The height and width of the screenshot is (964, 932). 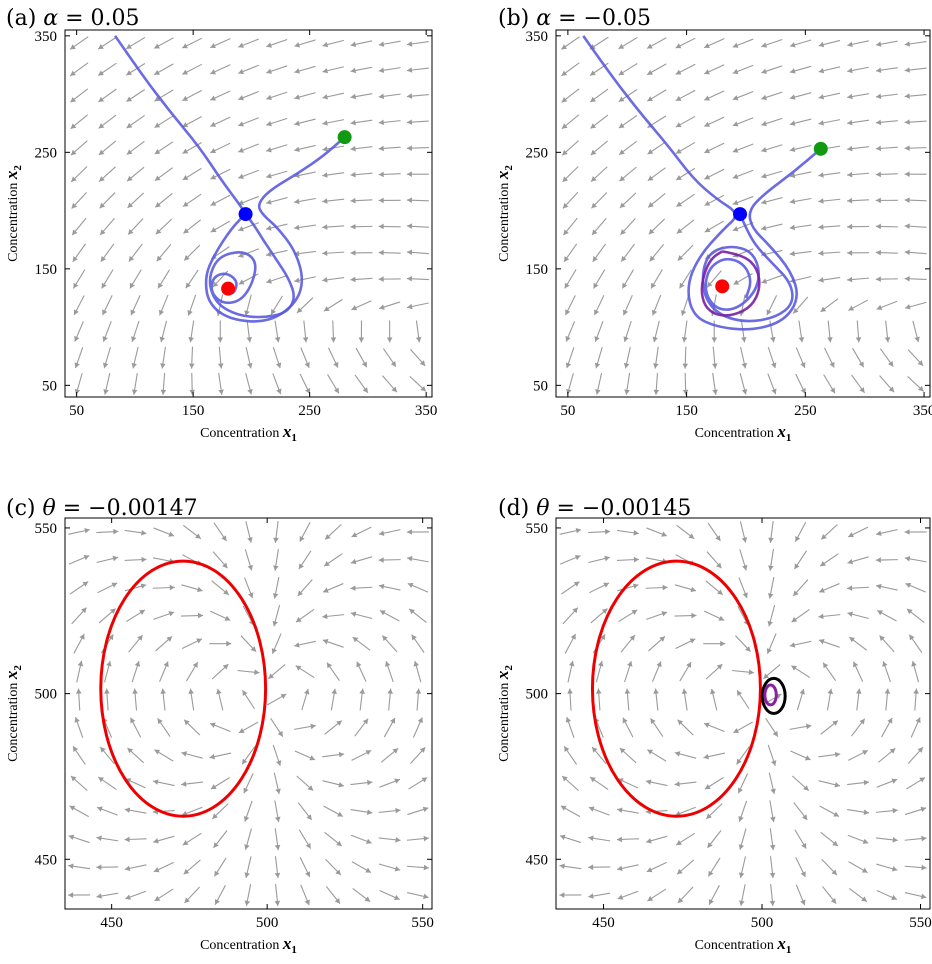 I want to click on x-tick-label: 350, so click(x=922, y=411).